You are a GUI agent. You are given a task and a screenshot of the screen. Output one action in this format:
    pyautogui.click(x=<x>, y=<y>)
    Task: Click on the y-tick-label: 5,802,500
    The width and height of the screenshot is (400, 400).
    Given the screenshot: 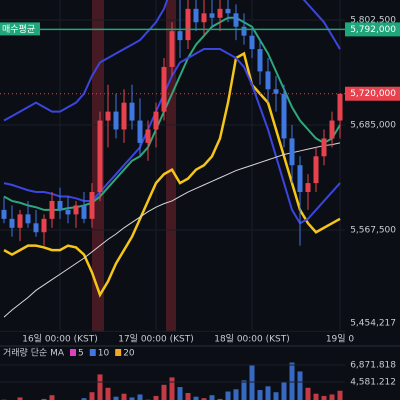 What is the action you would take?
    pyautogui.click(x=373, y=21)
    